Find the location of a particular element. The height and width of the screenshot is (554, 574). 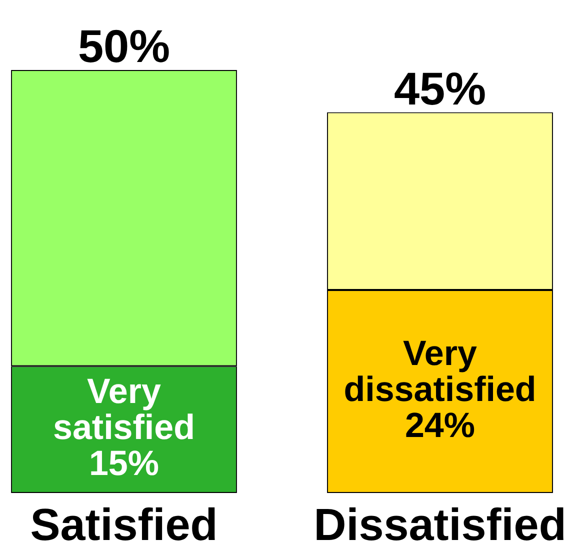

data-label: Very satisfied 15% is located at coordinates (124, 428).